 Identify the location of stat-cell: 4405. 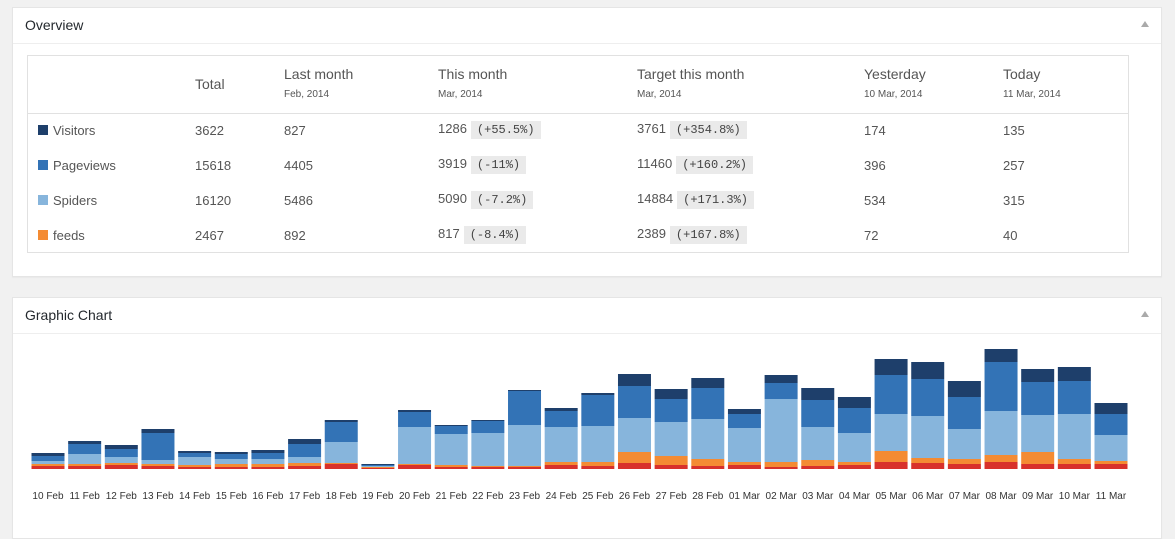
(298, 165).